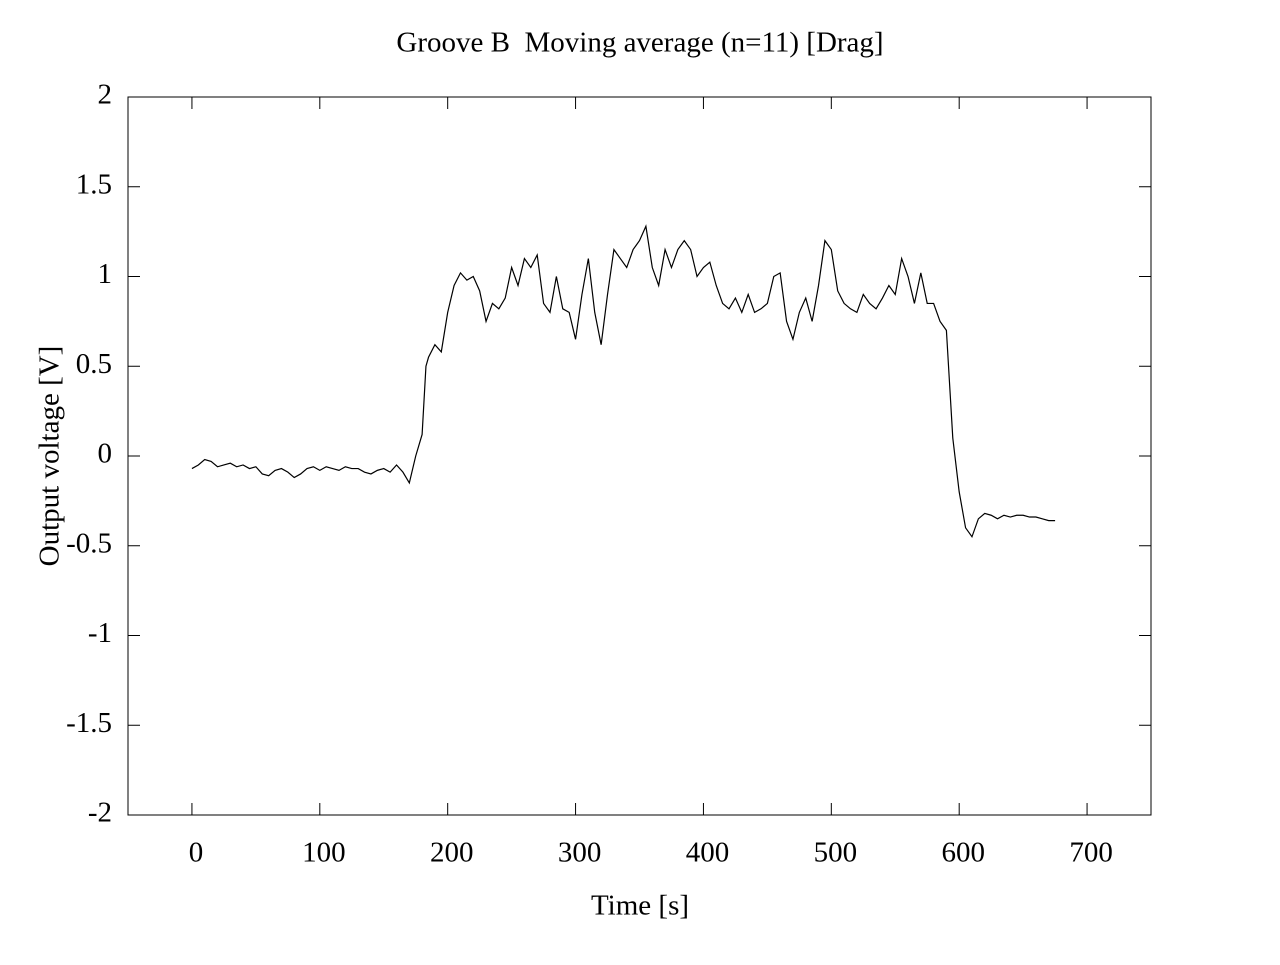  What do you see at coordinates (94, 184) in the screenshot?
I see `y-tick-label: 1.5` at bounding box center [94, 184].